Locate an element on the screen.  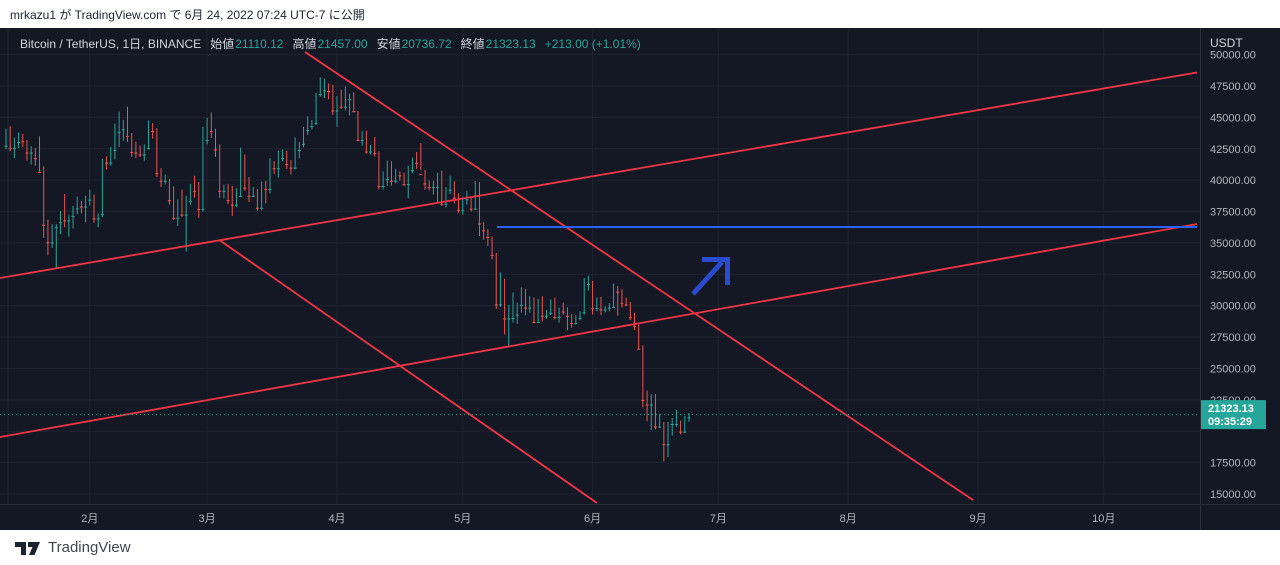
time-axis-label: 8月 is located at coordinates (848, 519).